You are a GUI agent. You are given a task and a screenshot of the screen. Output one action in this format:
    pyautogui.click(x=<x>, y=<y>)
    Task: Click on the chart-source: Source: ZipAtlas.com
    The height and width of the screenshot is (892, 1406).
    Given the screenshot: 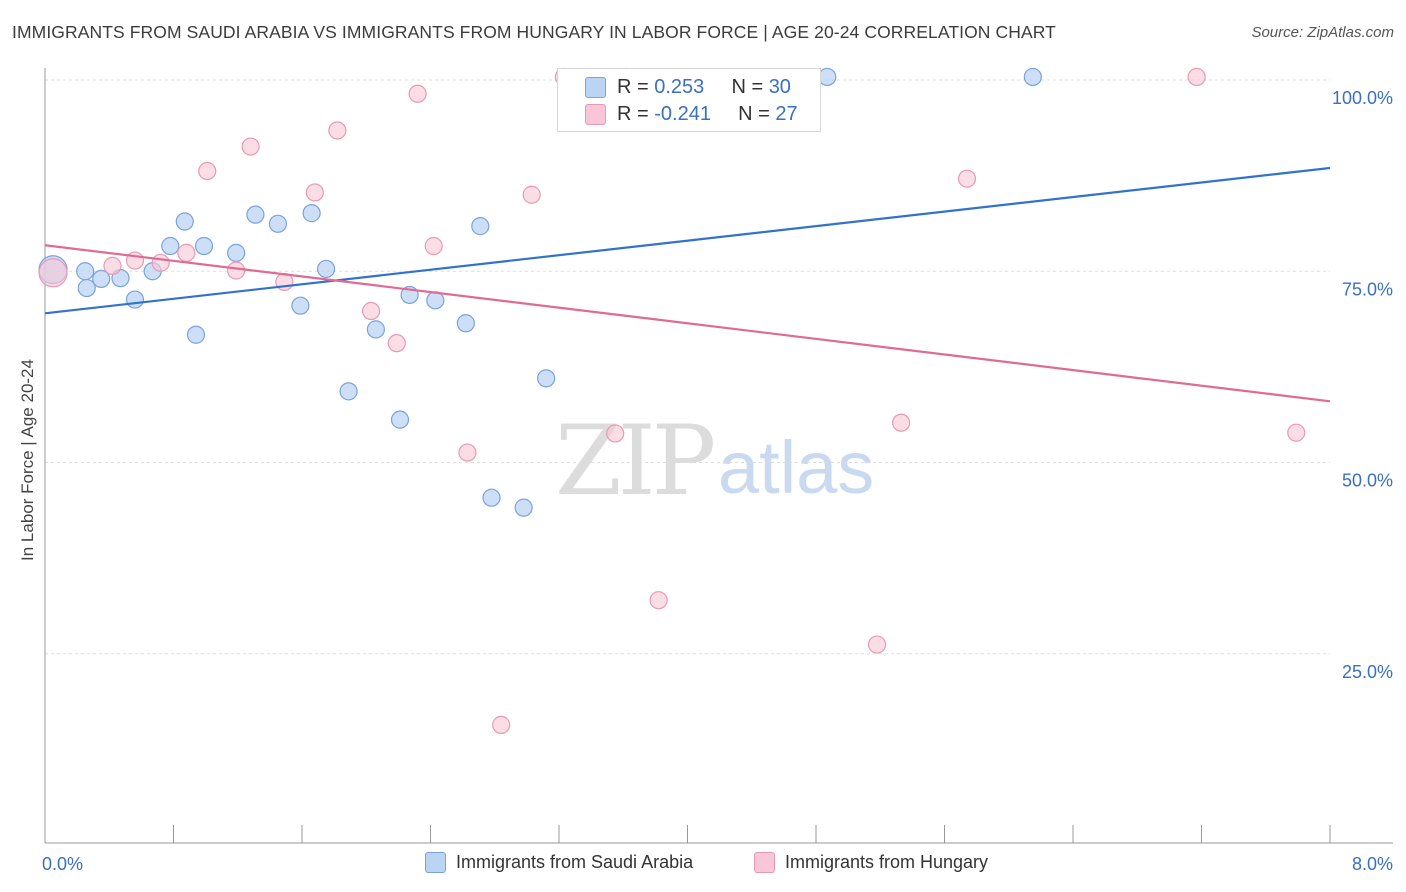 What is the action you would take?
    pyautogui.click(x=1322, y=32)
    